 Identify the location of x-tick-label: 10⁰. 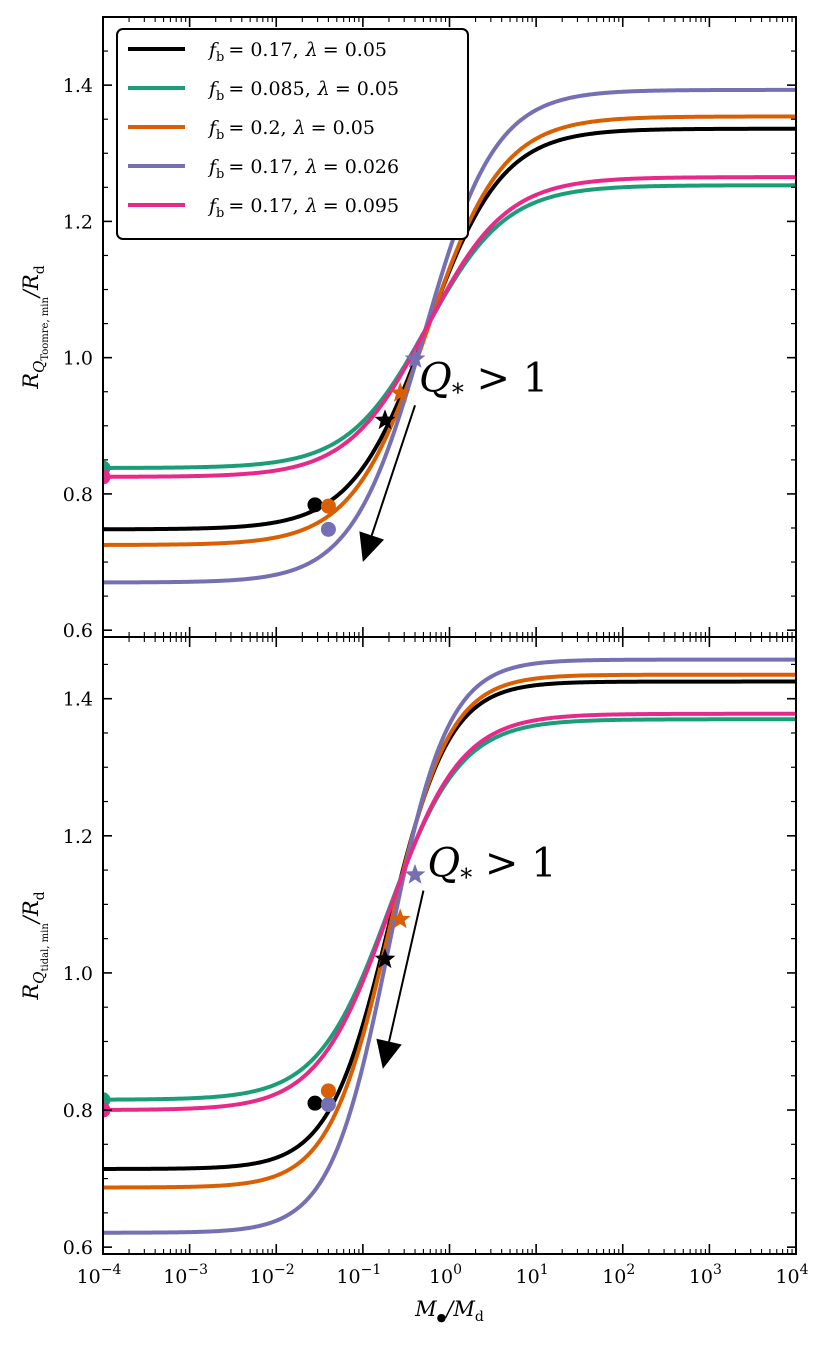
(445, 1275).